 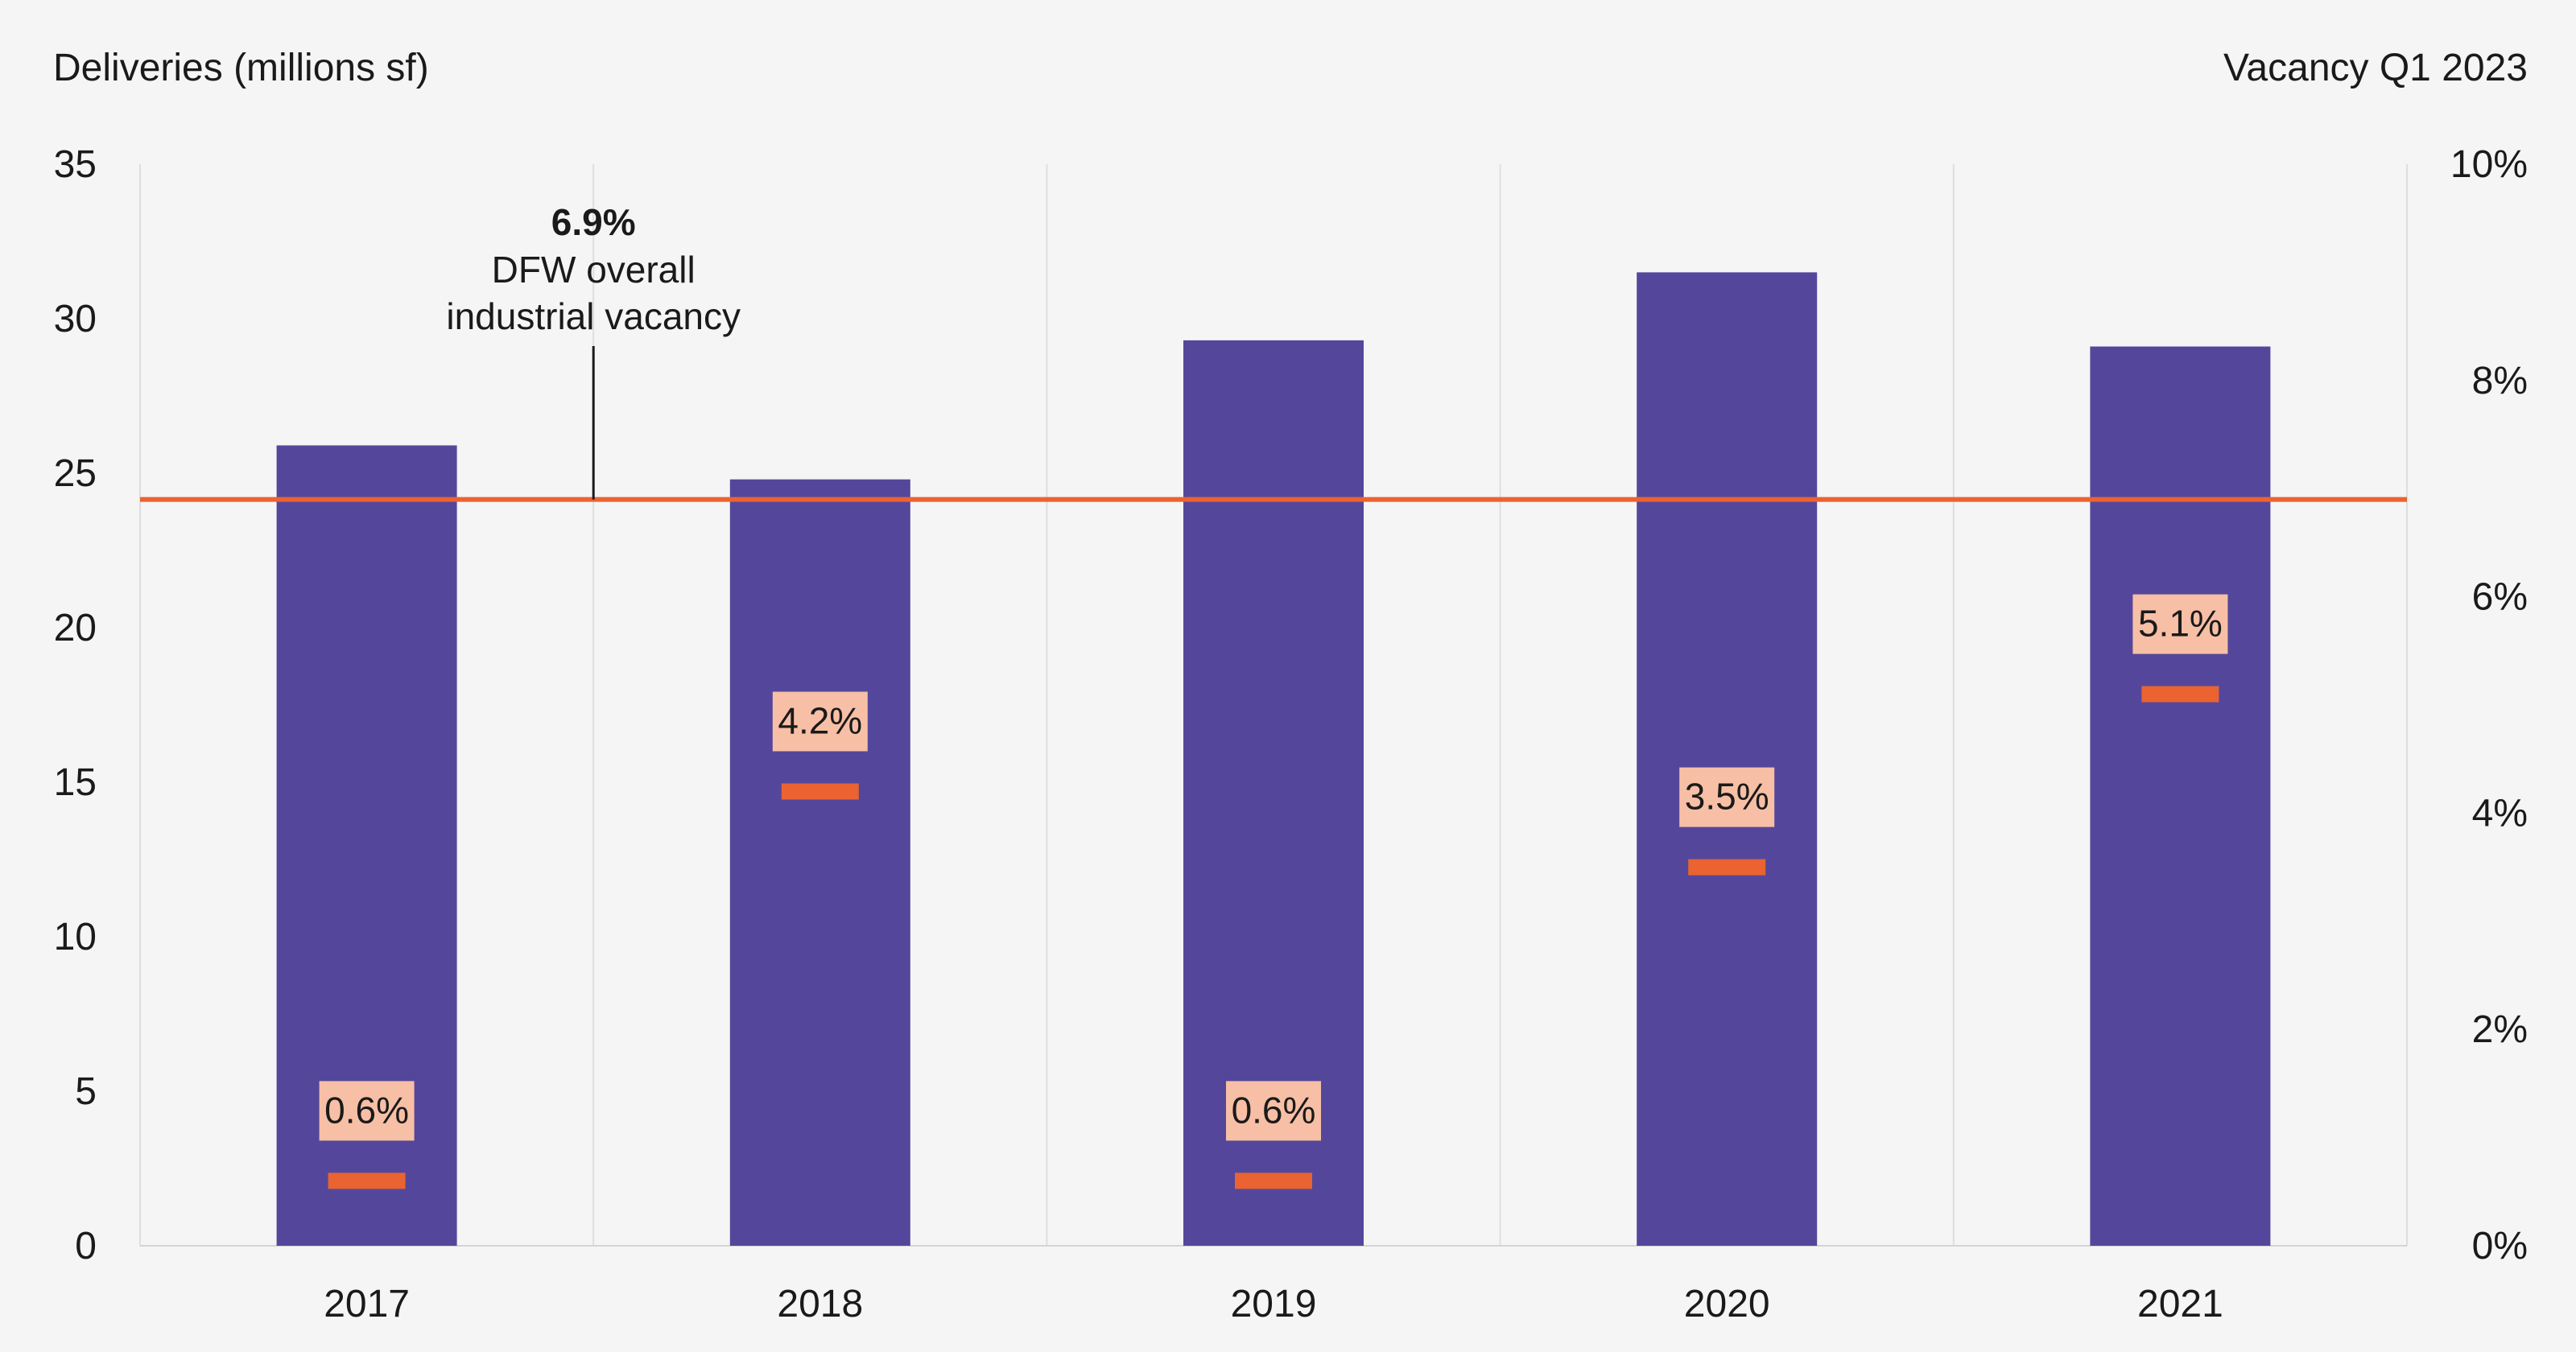 I want to click on x-tick-label: 2019, so click(x=1274, y=1304).